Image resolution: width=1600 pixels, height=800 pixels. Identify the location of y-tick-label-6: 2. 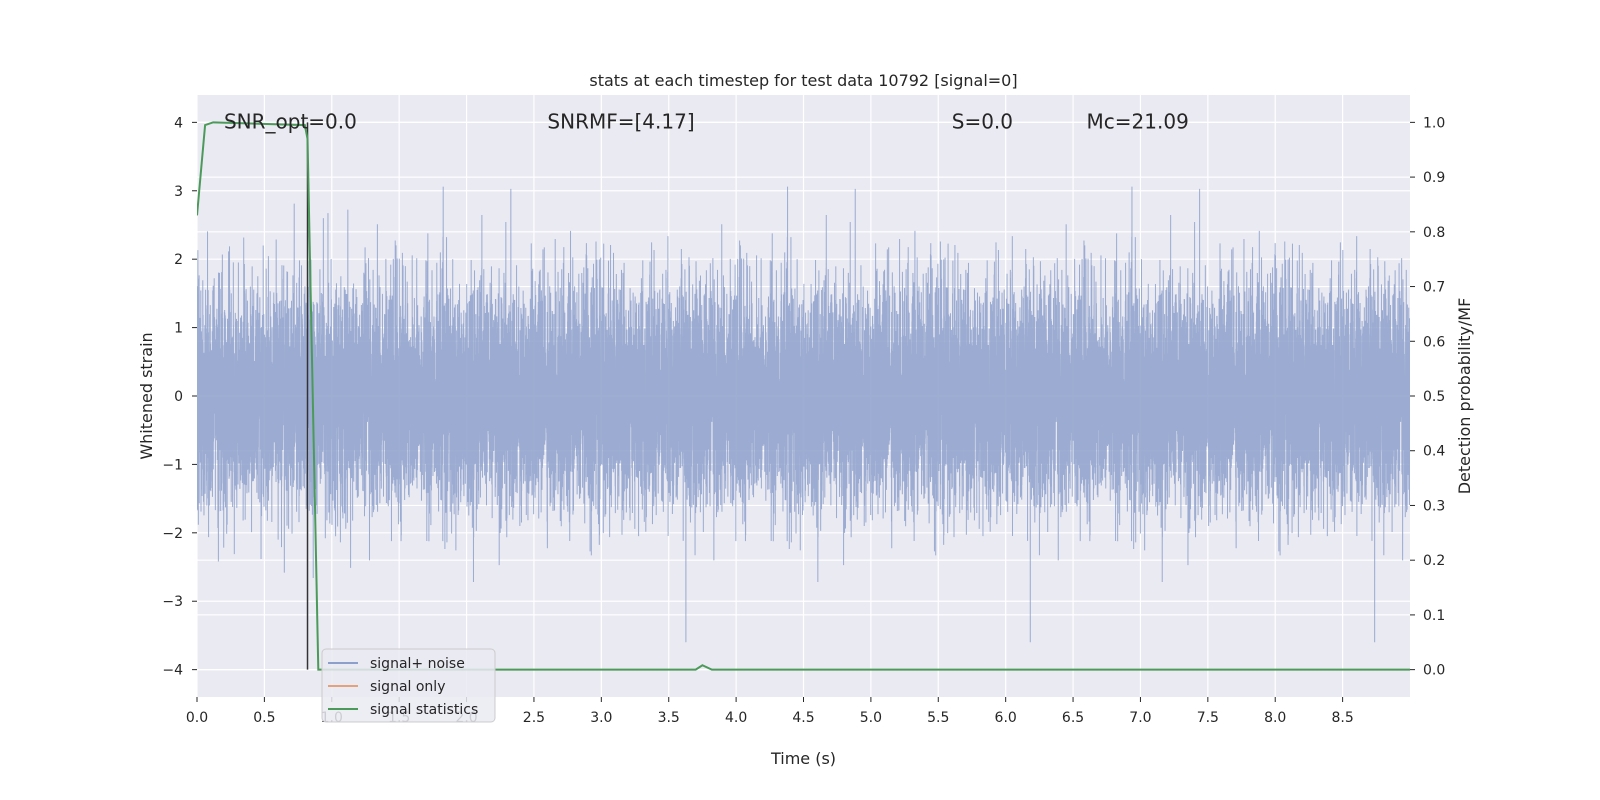
(178, 260).